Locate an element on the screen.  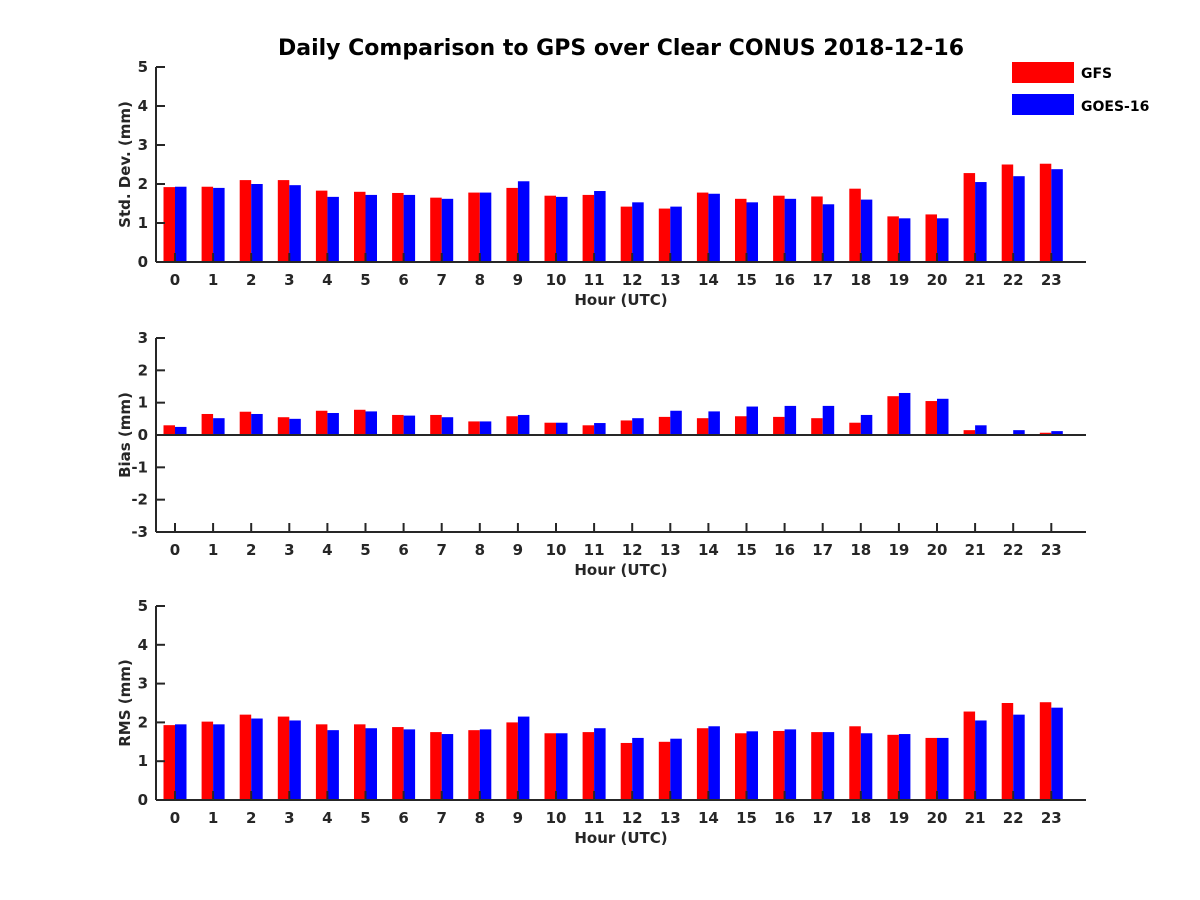
rms-x-axis-label: Hour (UTC) is located at coordinates (620, 838).